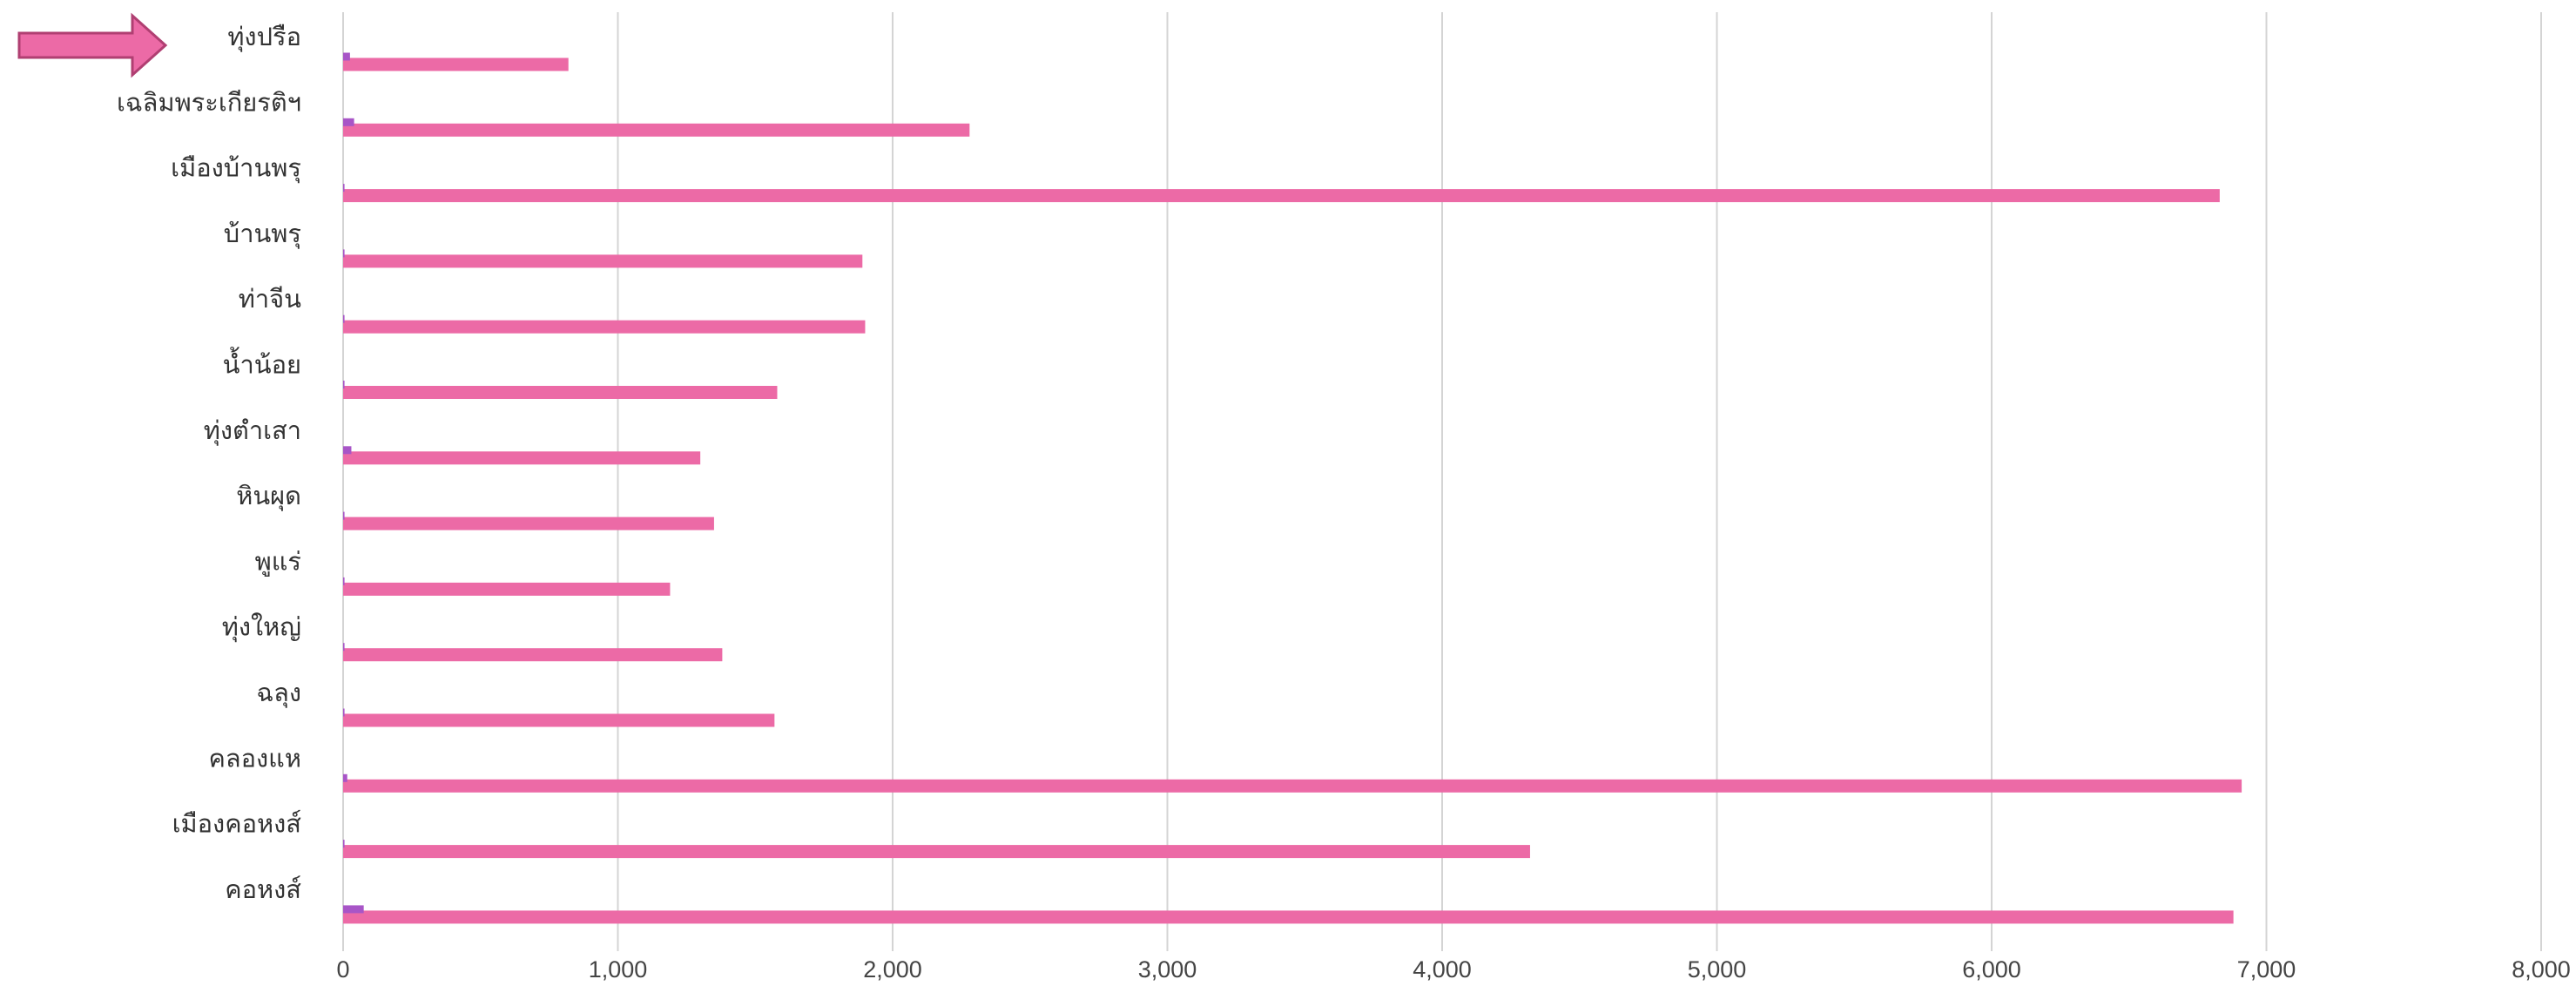 Image resolution: width=2576 pixels, height=986 pixels. I want to click on category-label: ทุ่งตำเสา, so click(252, 430).